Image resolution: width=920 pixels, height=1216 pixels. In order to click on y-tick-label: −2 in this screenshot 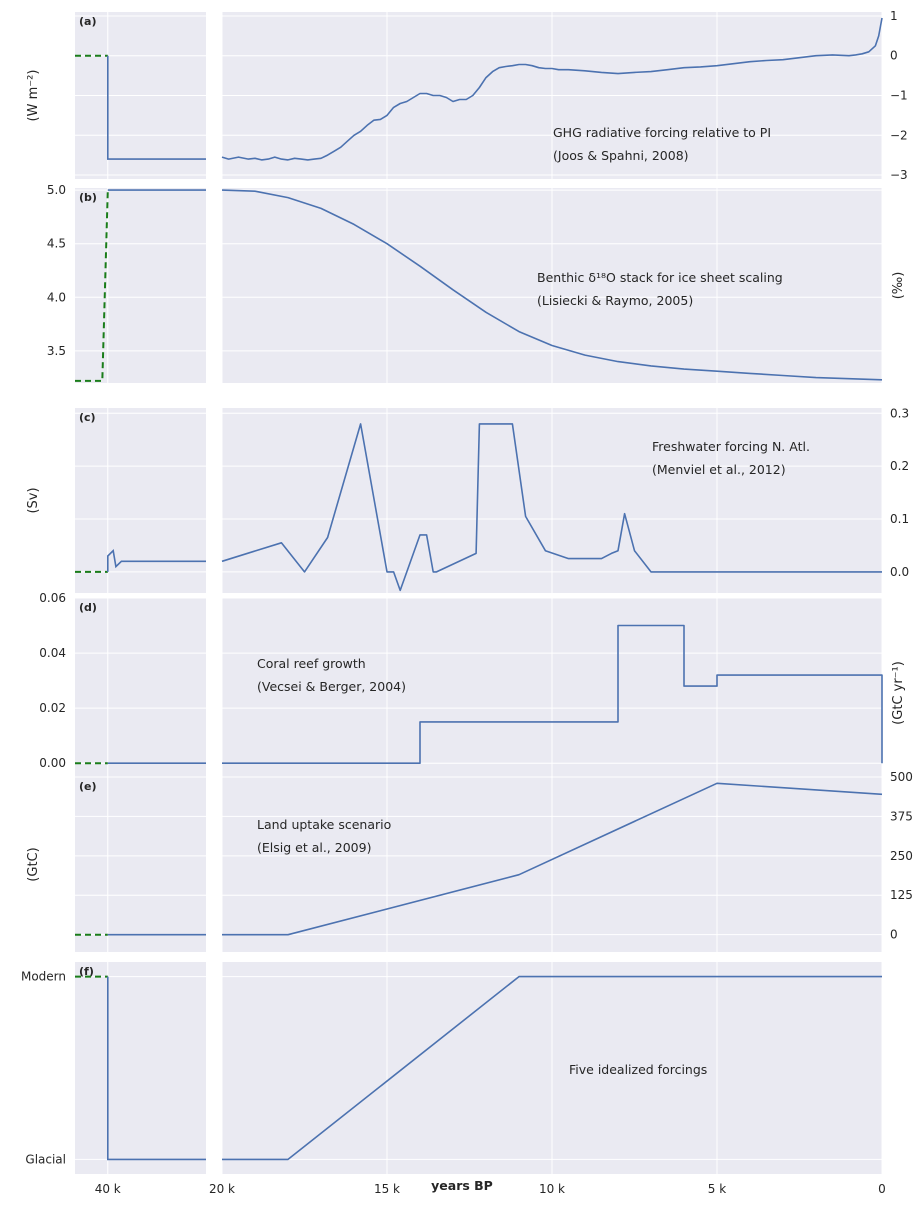, I will do `click(899, 135)`.